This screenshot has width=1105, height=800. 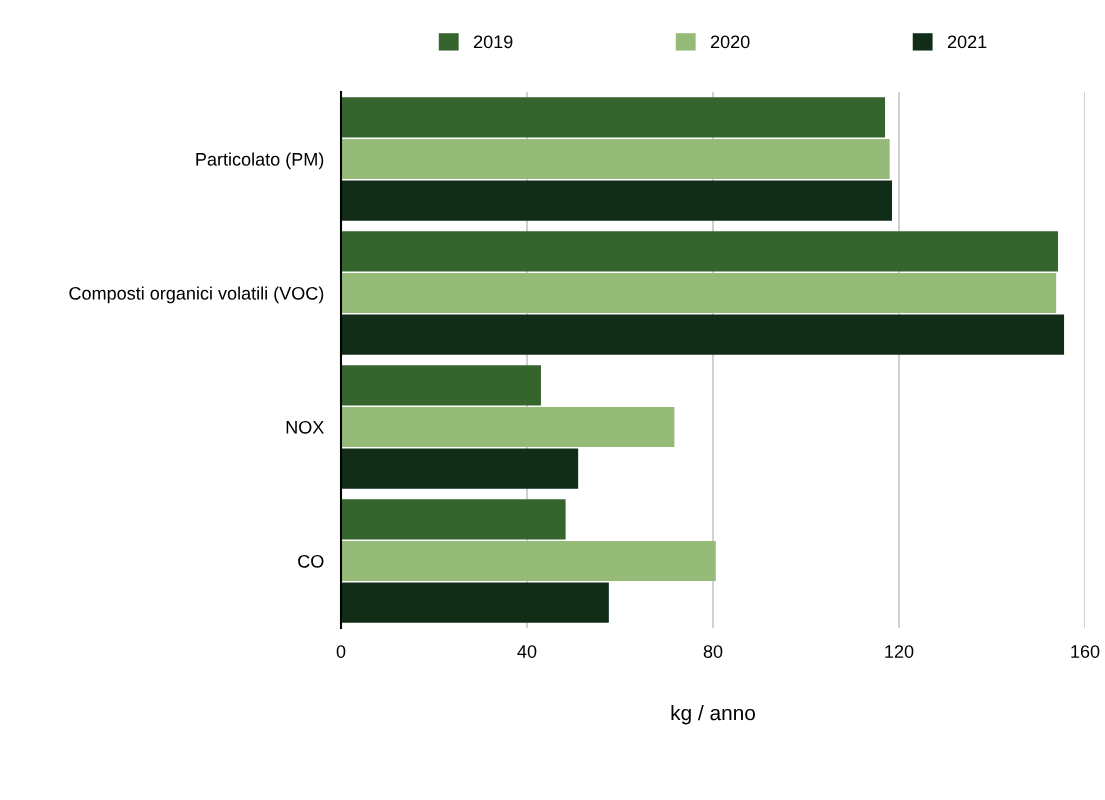 I want to click on y-tick-label: NOX, so click(x=305, y=427).